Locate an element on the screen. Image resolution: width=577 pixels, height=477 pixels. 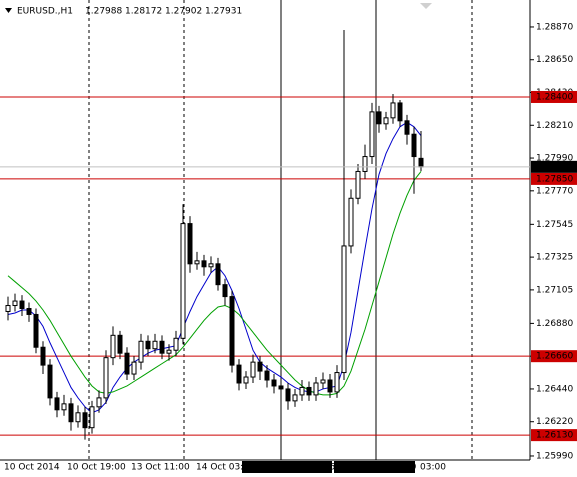
y-tick-label: 1.28210 is located at coordinates (554, 126).